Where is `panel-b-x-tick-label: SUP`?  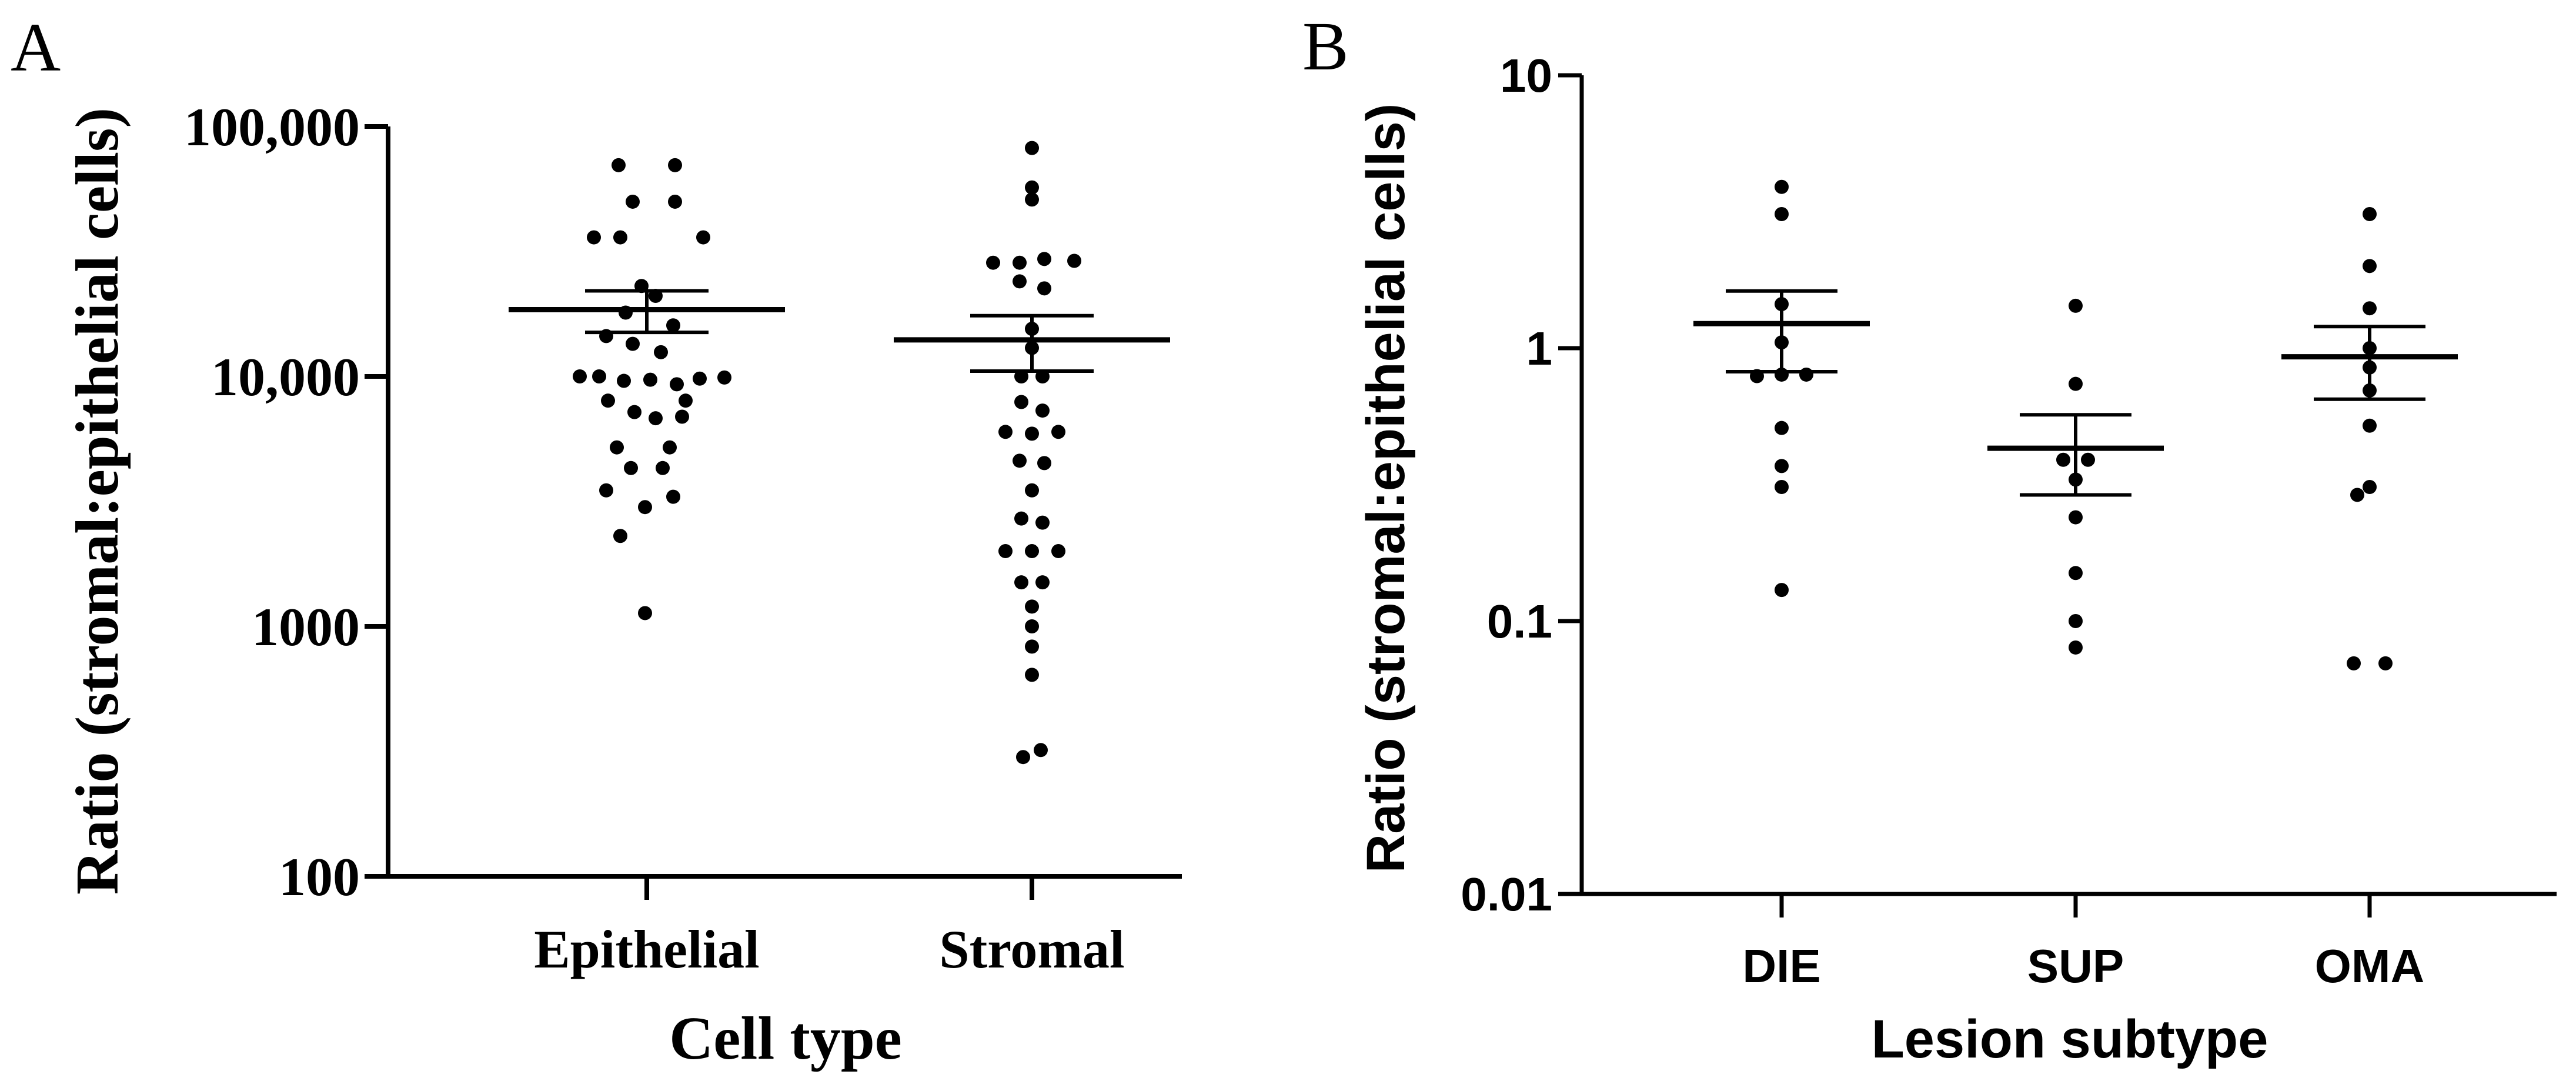 panel-b-x-tick-label: SUP is located at coordinates (2075, 966).